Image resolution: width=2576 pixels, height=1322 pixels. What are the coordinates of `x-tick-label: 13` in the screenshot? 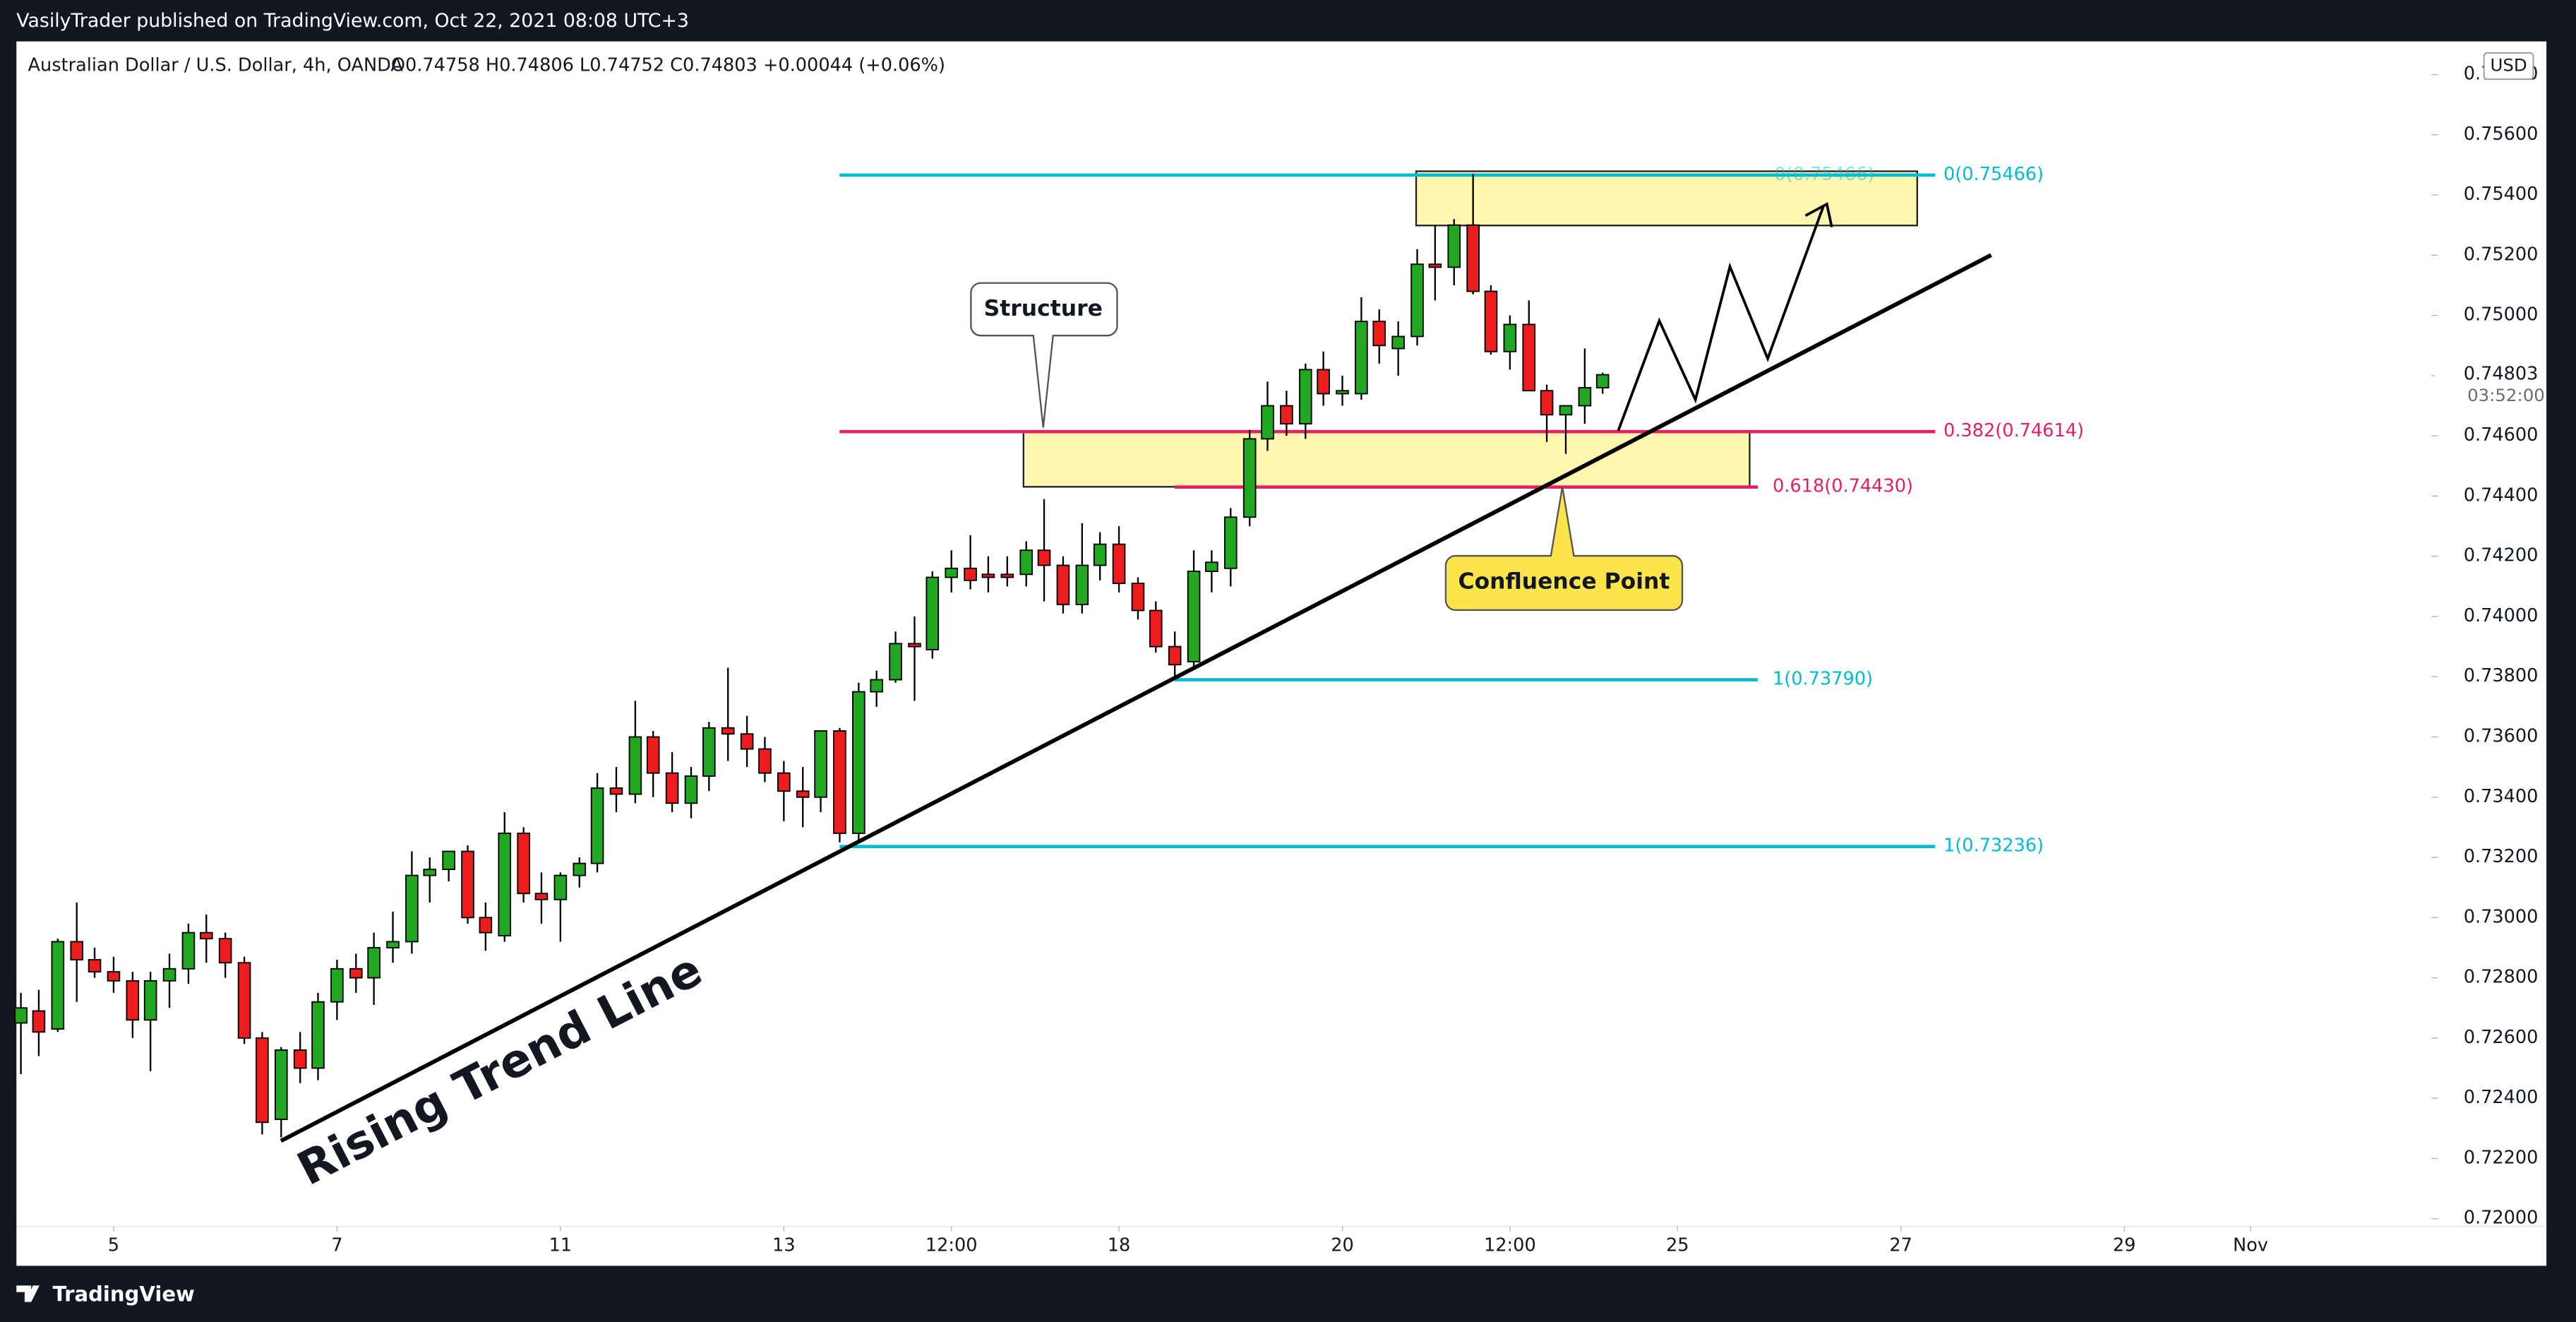 It's located at (784, 1245).